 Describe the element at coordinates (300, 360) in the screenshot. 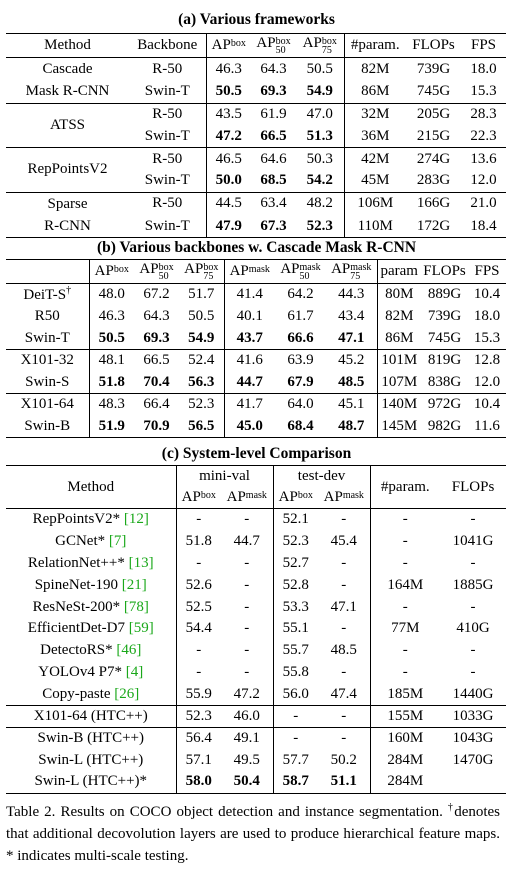

I see `cell: 63.9` at that location.